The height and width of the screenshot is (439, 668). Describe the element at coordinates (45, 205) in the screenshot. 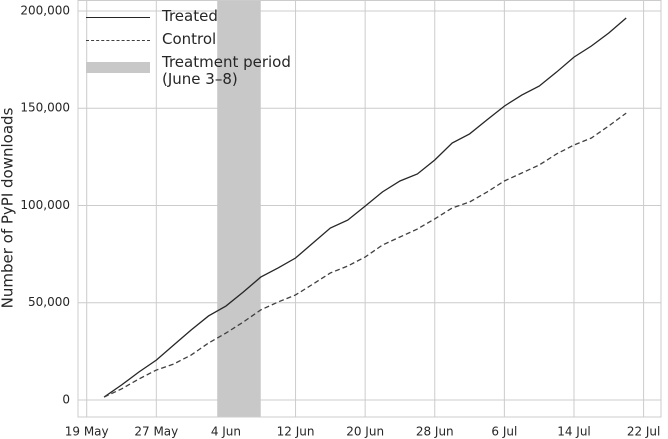

I see `y-tick-label: 100,000` at that location.